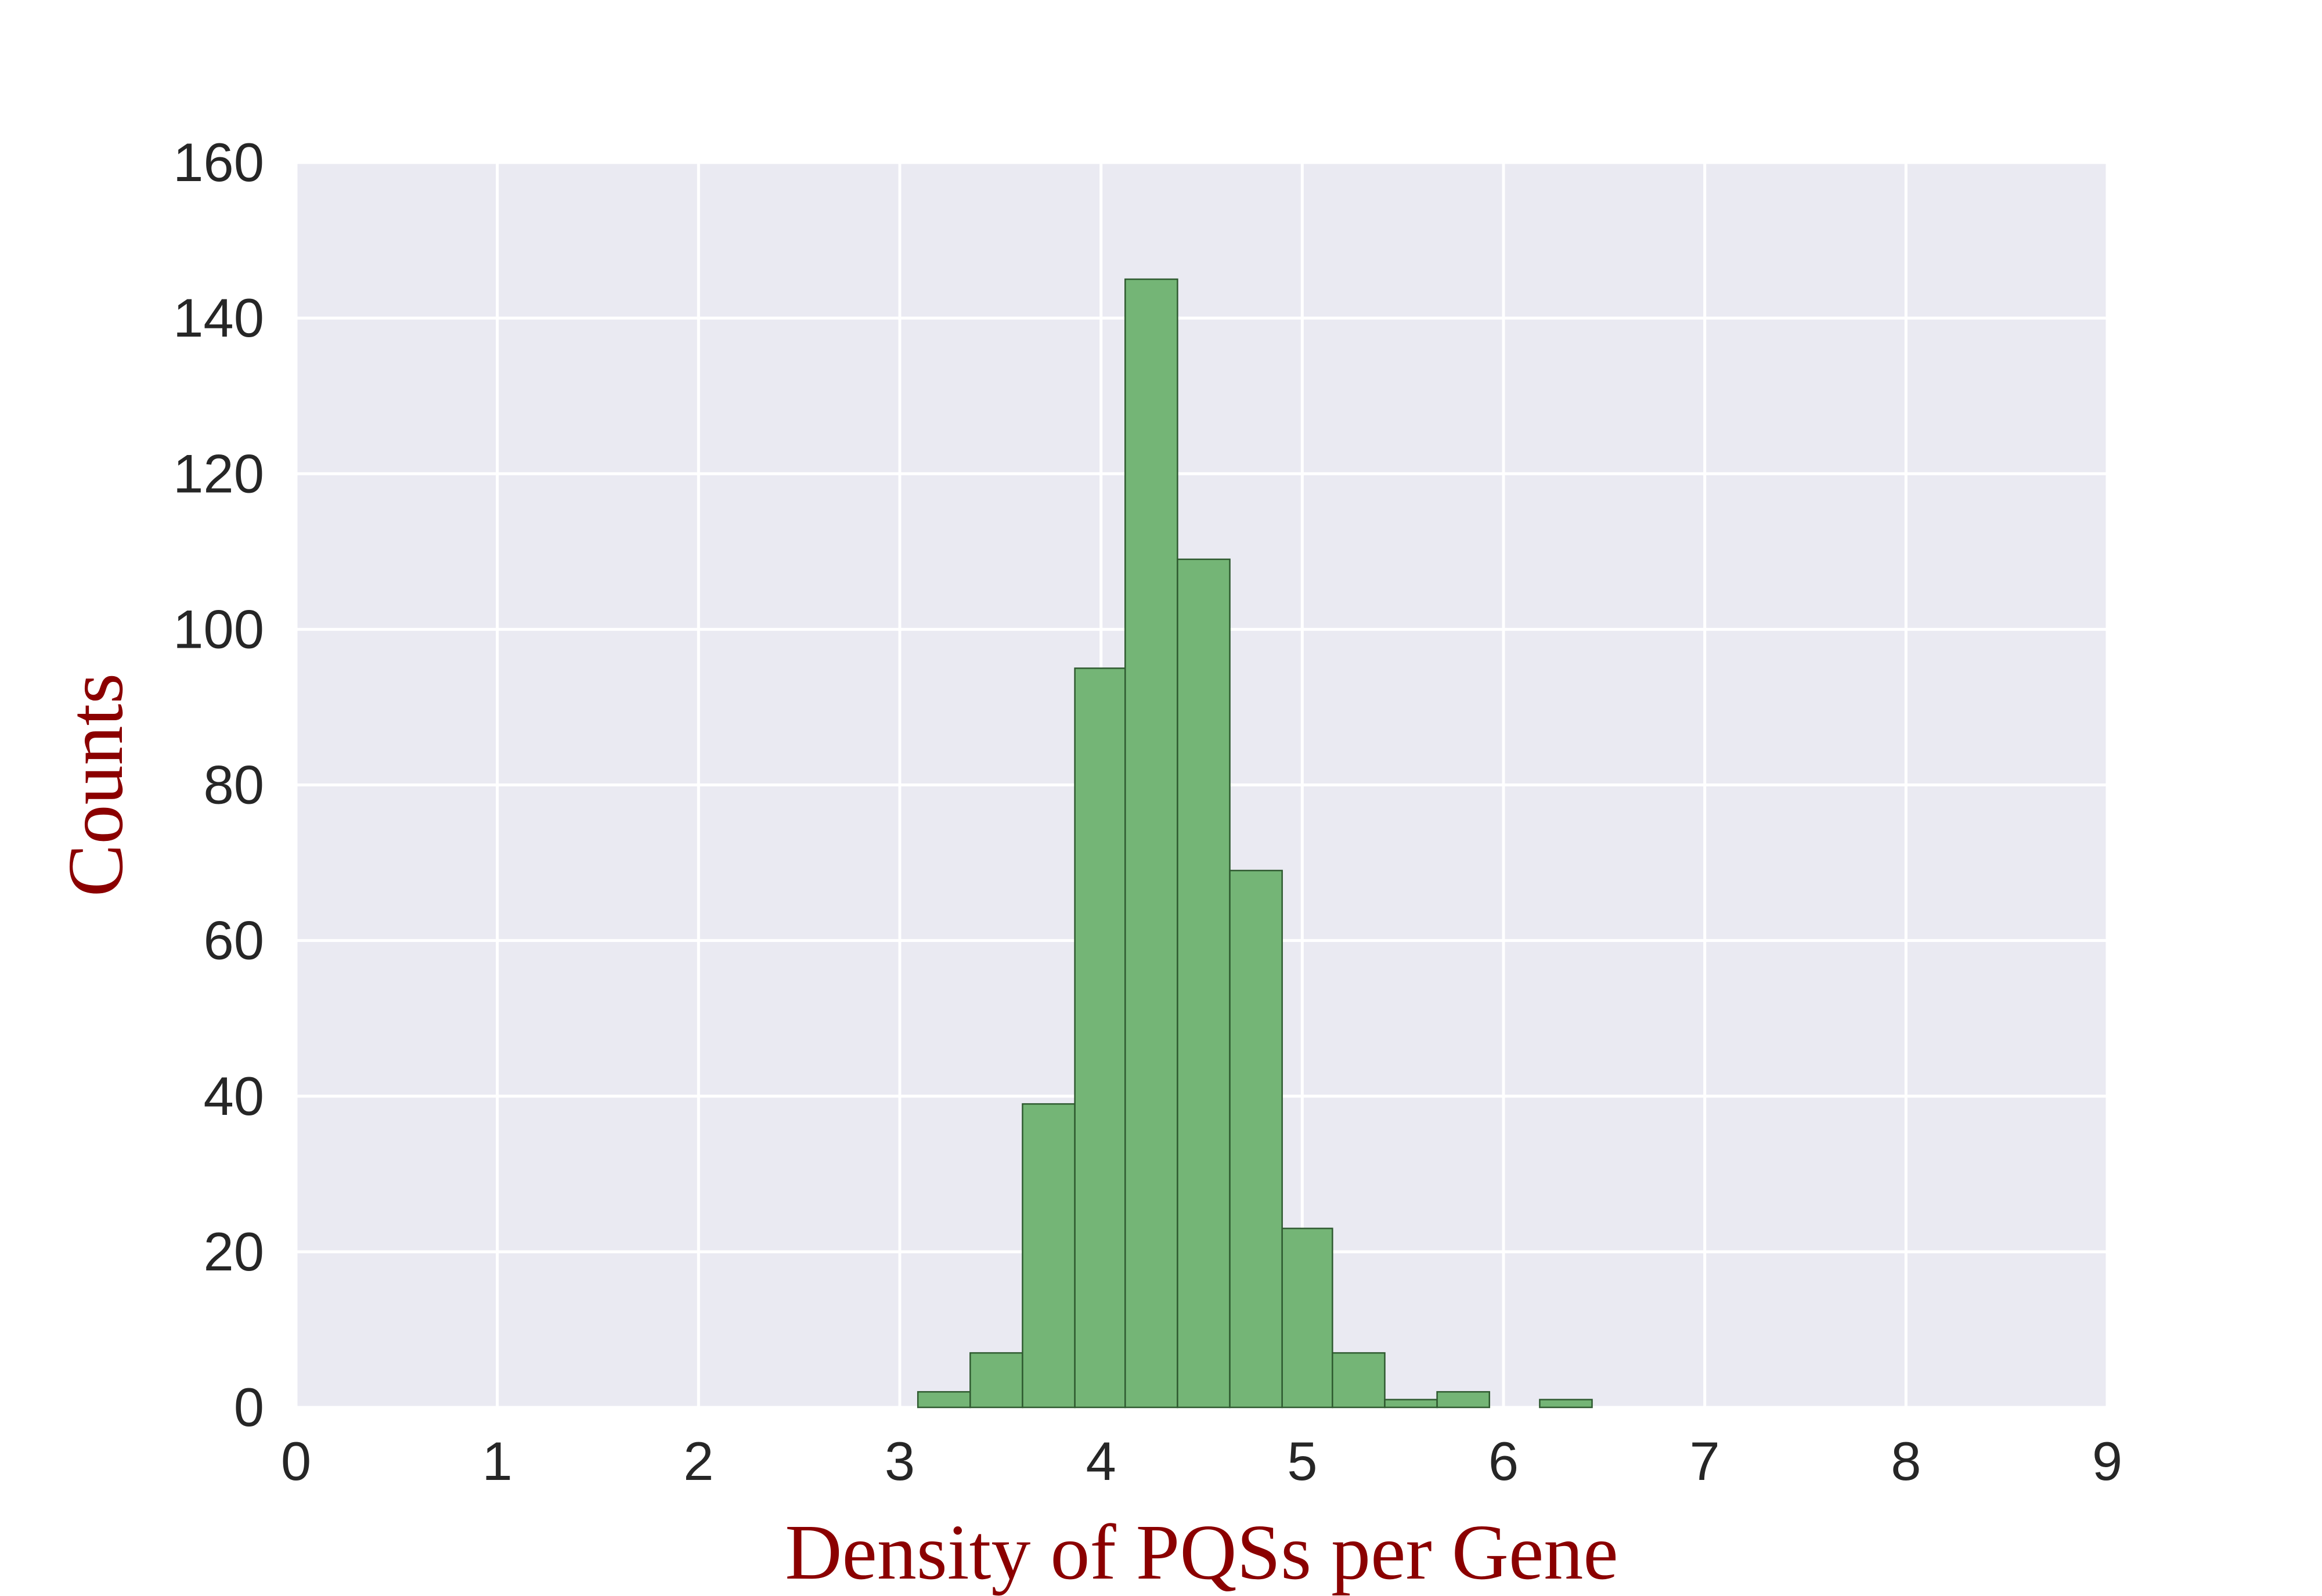 The height and width of the screenshot is (1596, 2322). What do you see at coordinates (234, 1096) in the screenshot?
I see `y-tick-label: 40` at bounding box center [234, 1096].